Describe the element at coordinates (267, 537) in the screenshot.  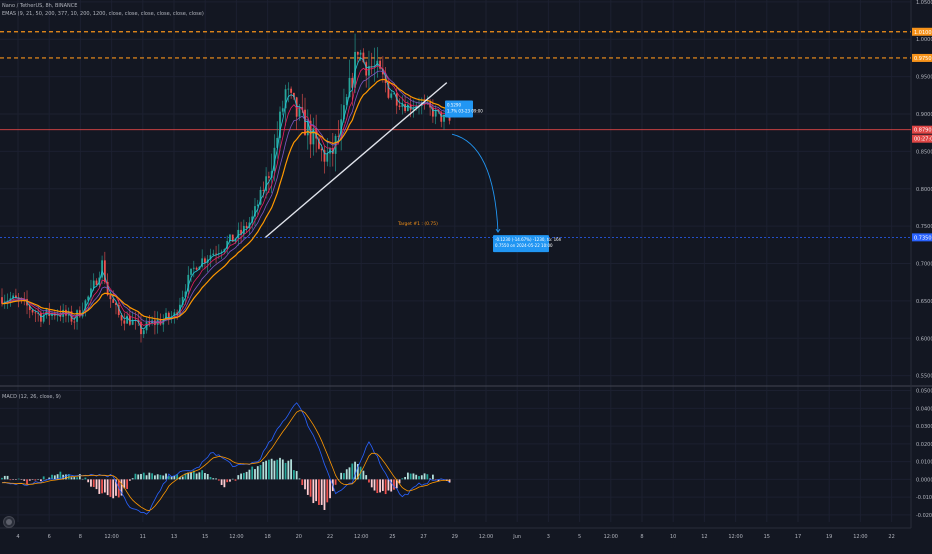
I see `time-tick-label: 18` at that location.